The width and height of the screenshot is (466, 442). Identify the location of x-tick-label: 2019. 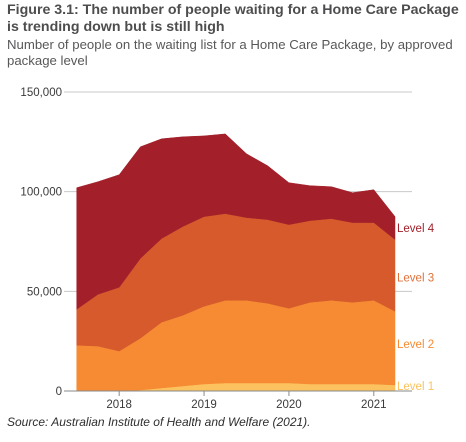
(204, 405).